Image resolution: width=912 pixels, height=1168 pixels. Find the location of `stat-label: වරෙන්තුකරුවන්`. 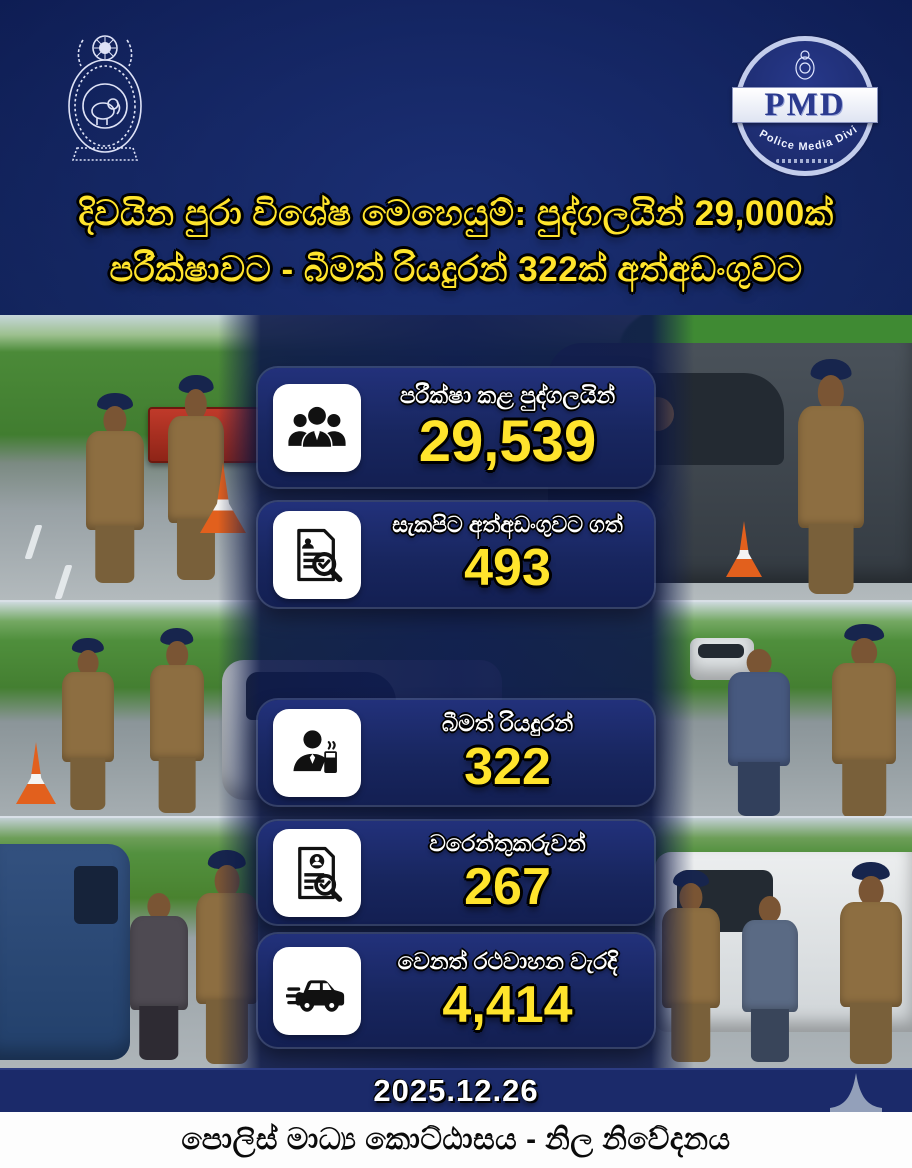

stat-label: වරෙන්තුකරුවන් is located at coordinates (507, 842).